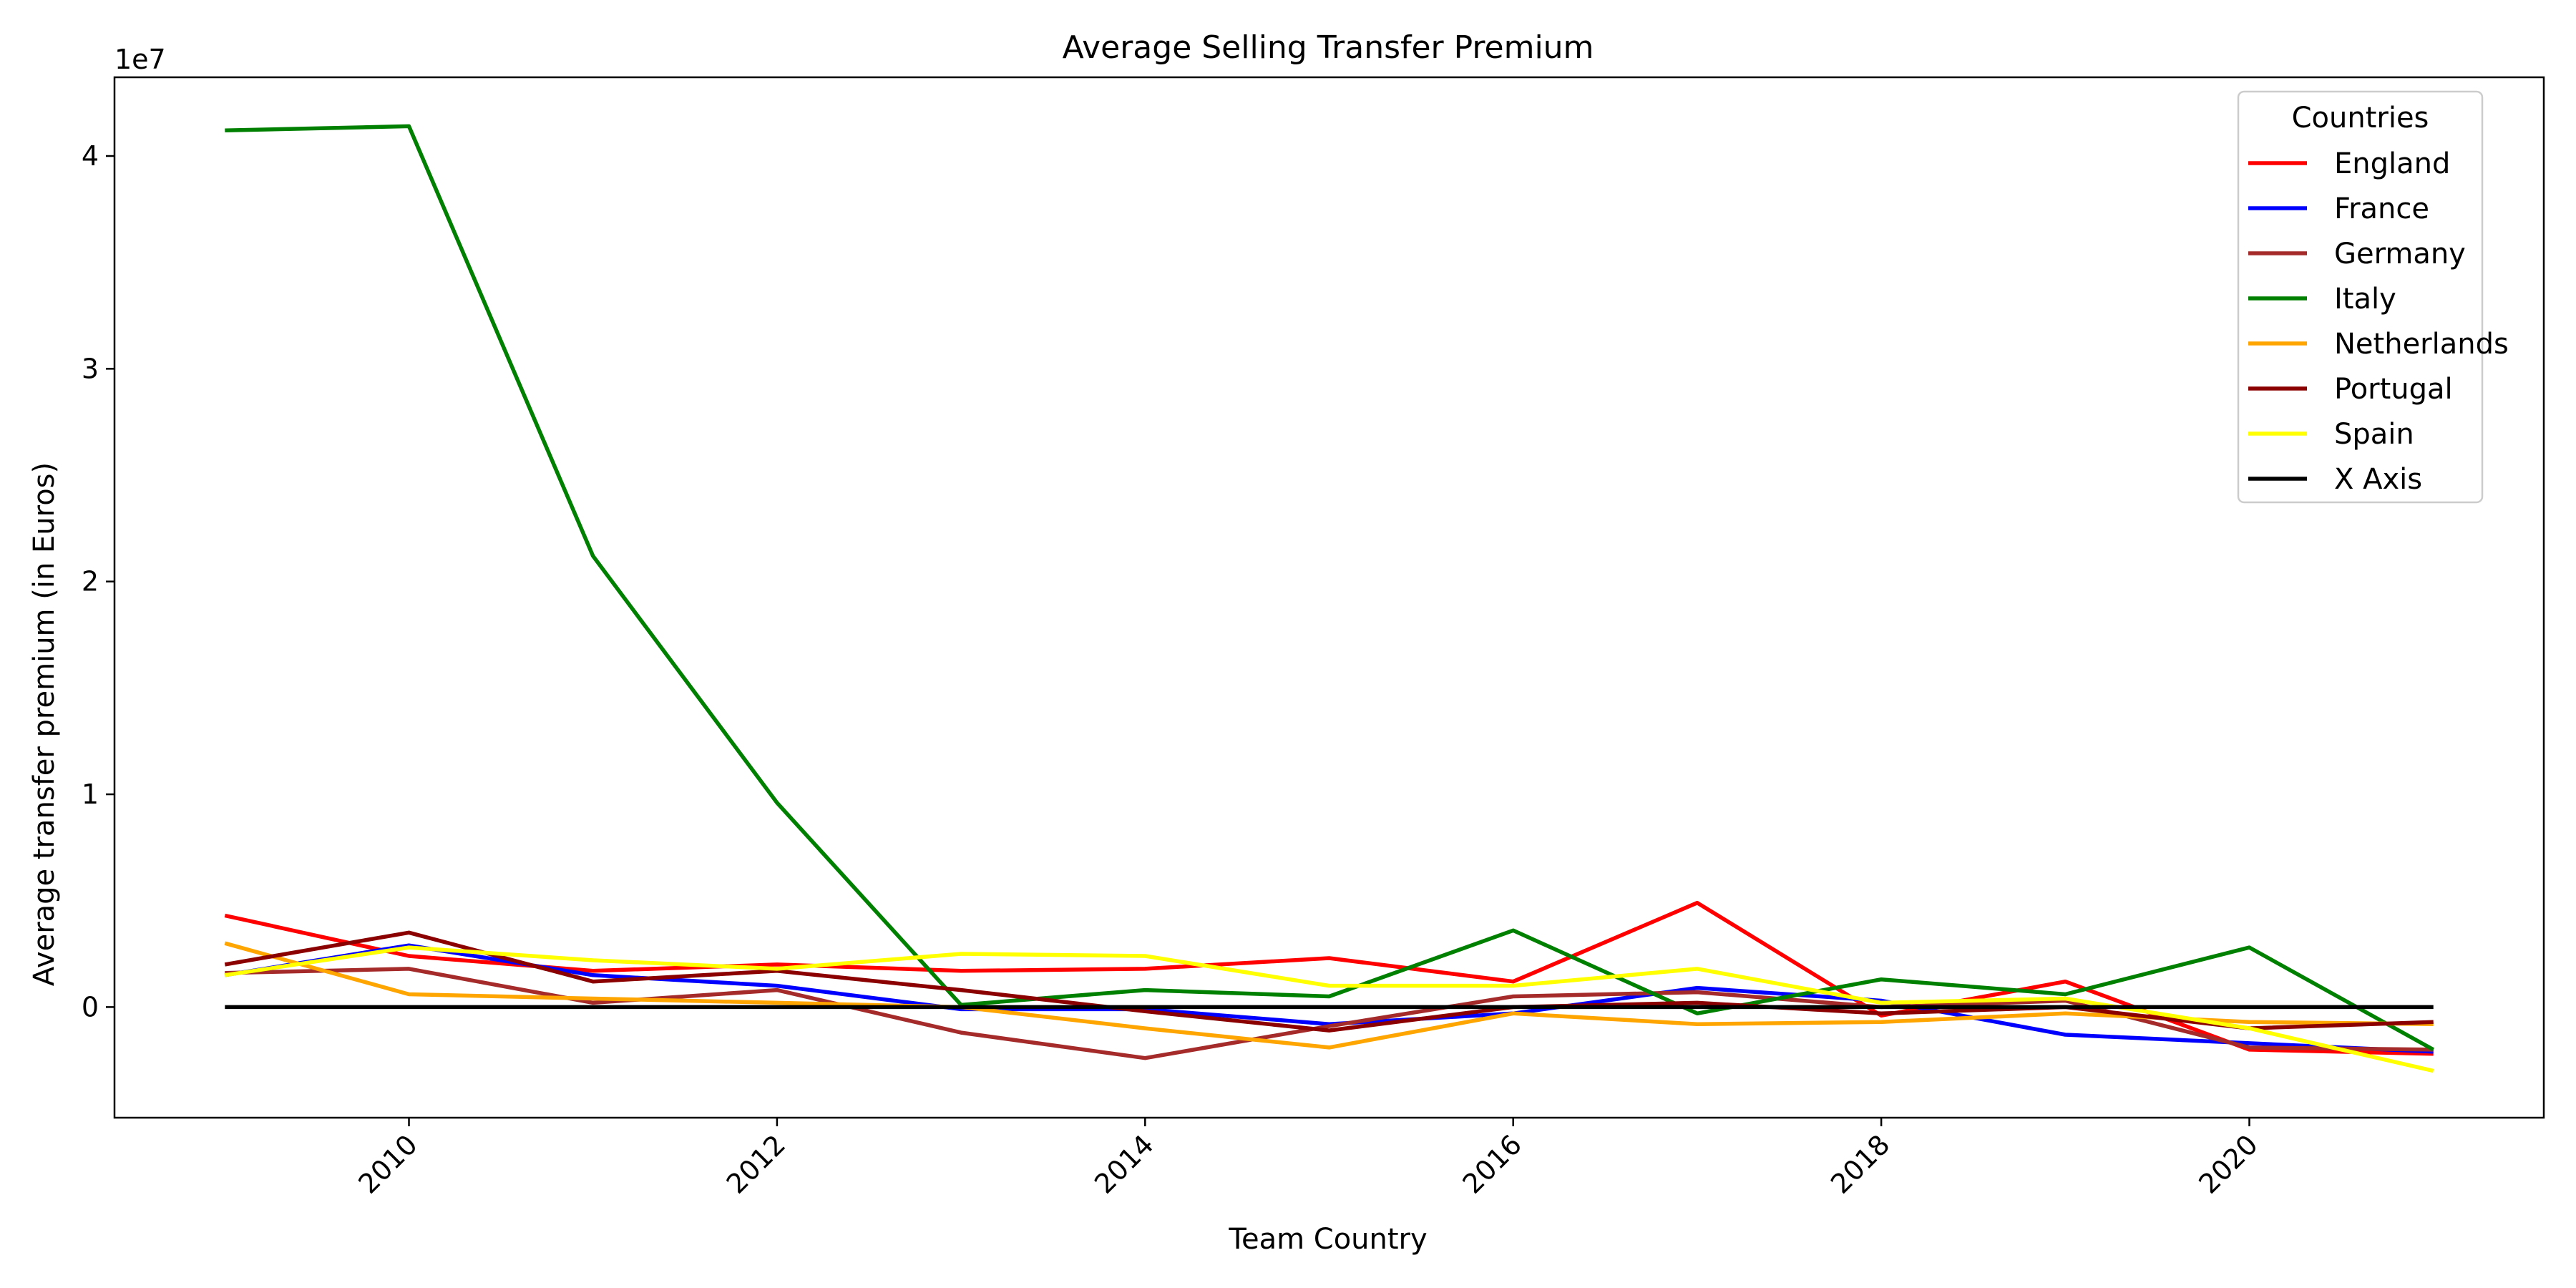 This screenshot has height=1288, width=2576. Describe the element at coordinates (2392, 163) in the screenshot. I see `legend-label-england: England` at that location.